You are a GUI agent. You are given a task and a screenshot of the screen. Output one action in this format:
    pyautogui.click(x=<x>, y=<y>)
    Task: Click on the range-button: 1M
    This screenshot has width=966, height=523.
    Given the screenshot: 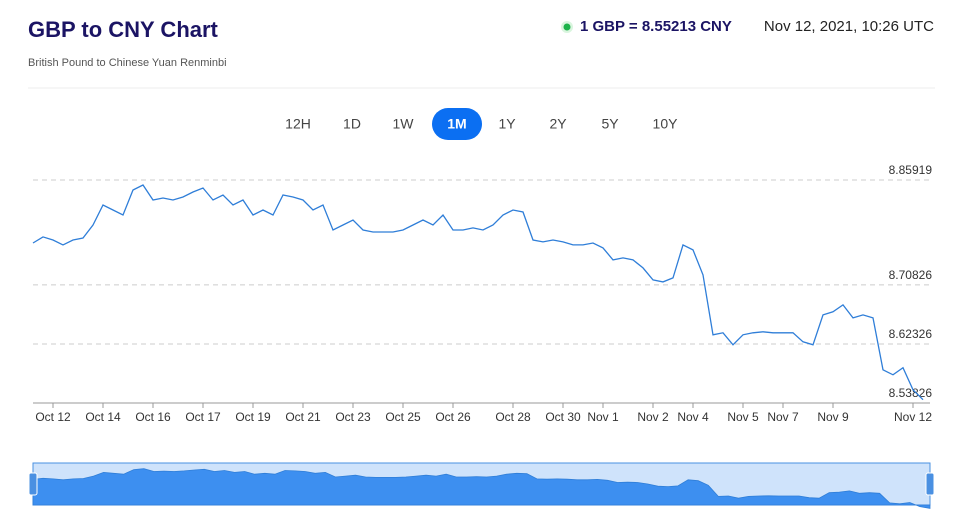 What is the action you would take?
    pyautogui.click(x=456, y=124)
    